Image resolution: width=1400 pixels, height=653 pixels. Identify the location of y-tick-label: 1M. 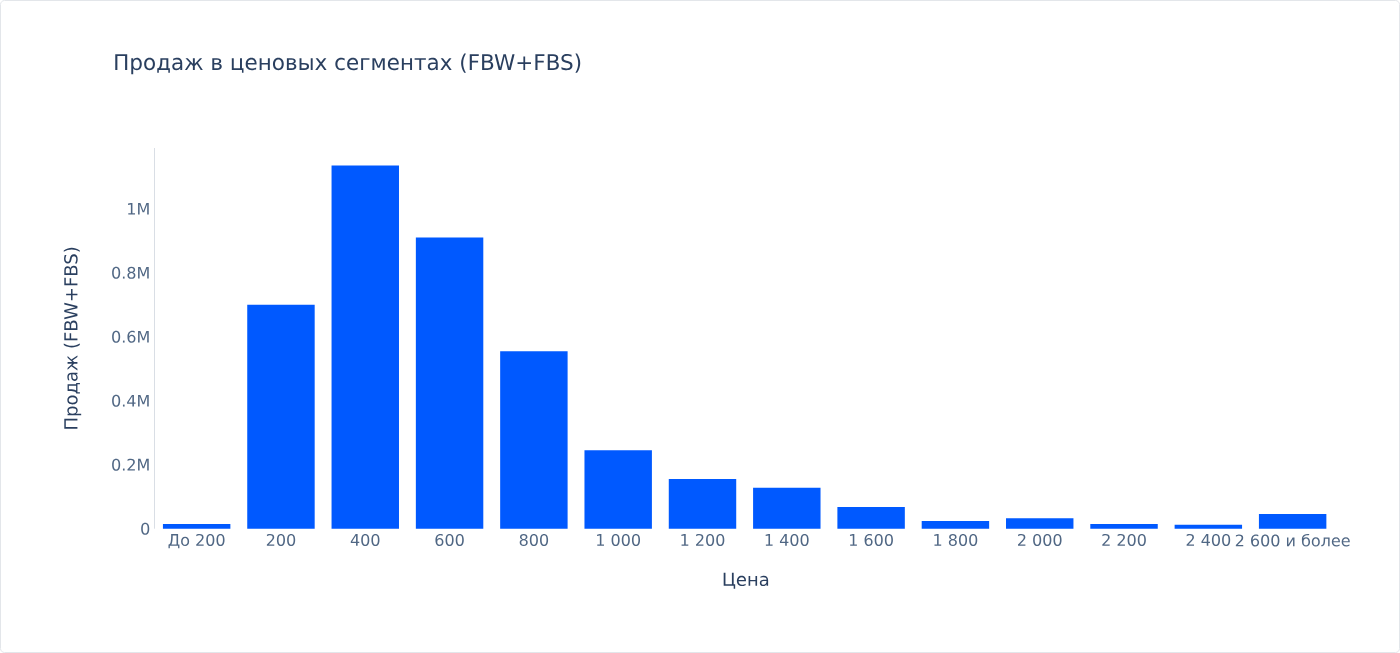
(138, 208).